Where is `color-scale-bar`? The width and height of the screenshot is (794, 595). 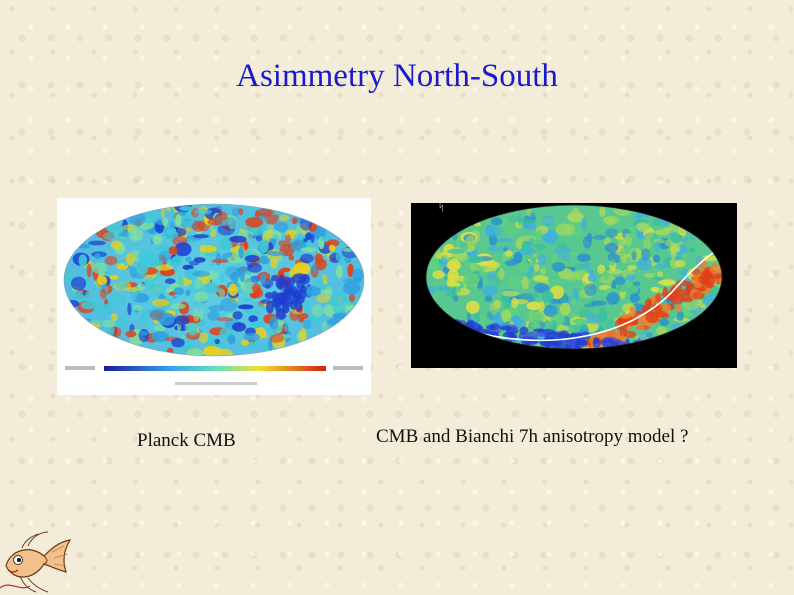 color-scale-bar is located at coordinates (215, 368).